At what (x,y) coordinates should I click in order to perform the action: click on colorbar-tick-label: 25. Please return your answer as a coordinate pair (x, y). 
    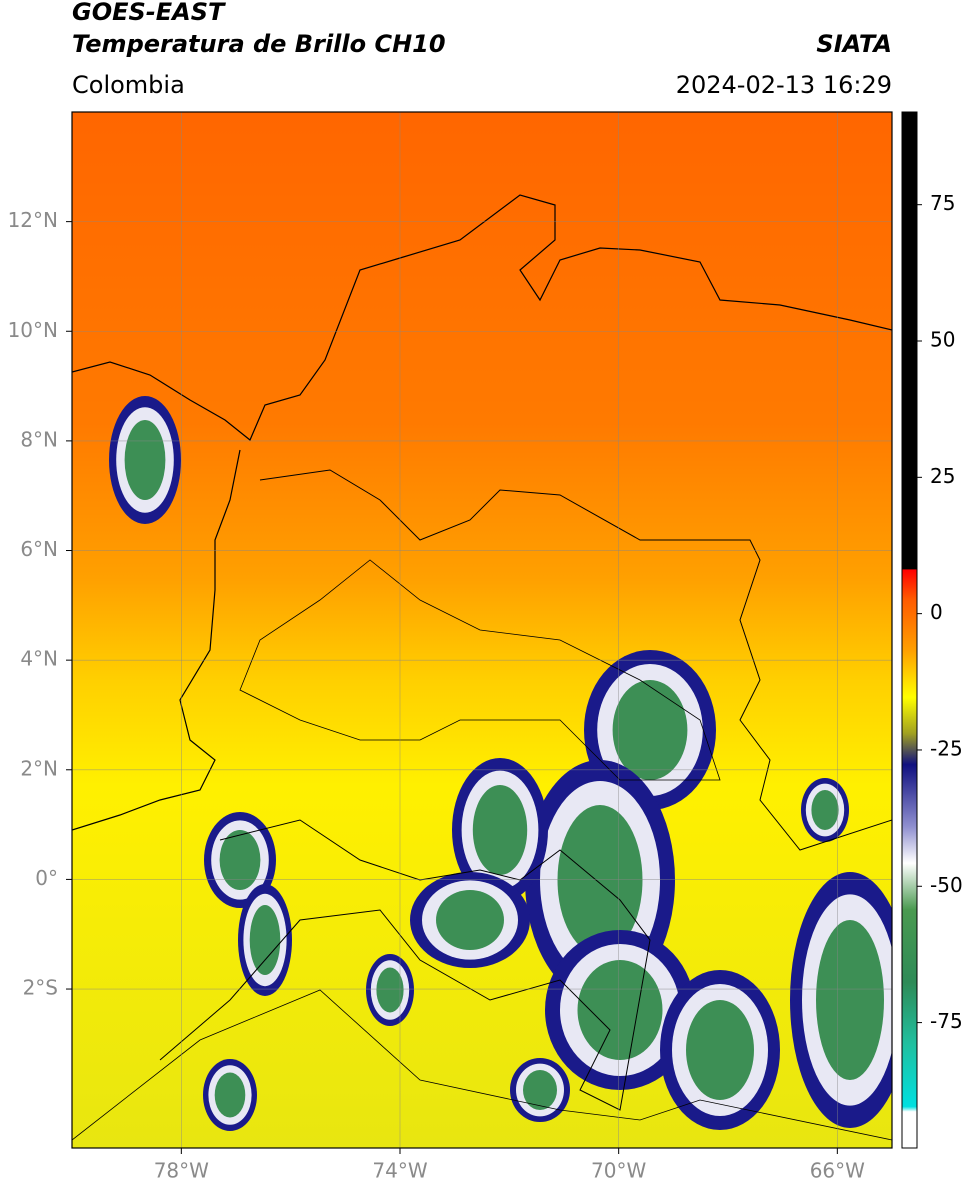
    Looking at the image, I should click on (942, 476).